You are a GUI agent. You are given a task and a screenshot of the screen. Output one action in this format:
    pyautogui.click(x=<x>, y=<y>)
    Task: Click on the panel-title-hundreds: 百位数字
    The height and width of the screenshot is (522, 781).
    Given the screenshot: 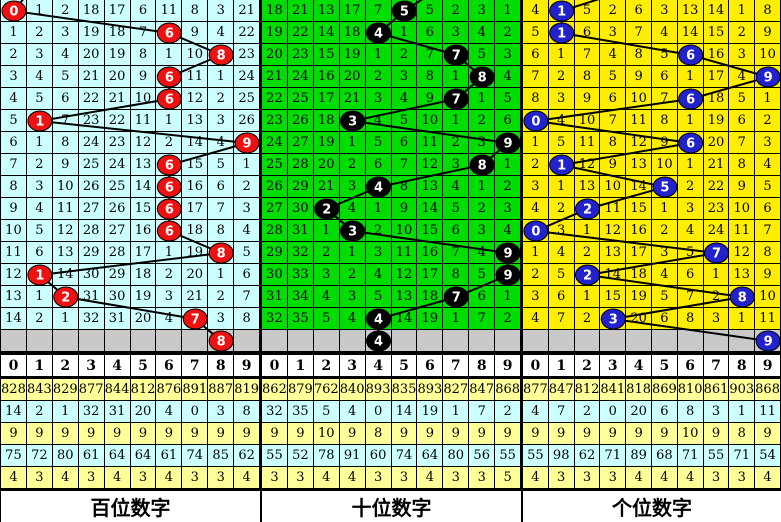 What is the action you would take?
    pyautogui.click(x=130, y=505)
    